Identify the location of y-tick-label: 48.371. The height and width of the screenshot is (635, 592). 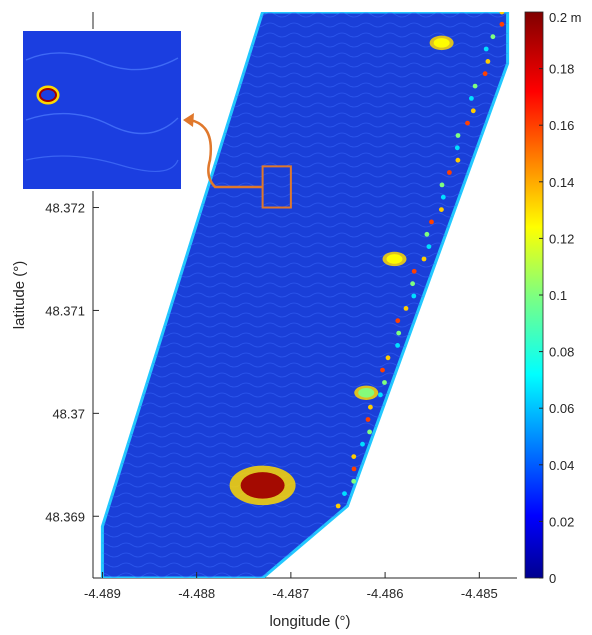
(65, 310).